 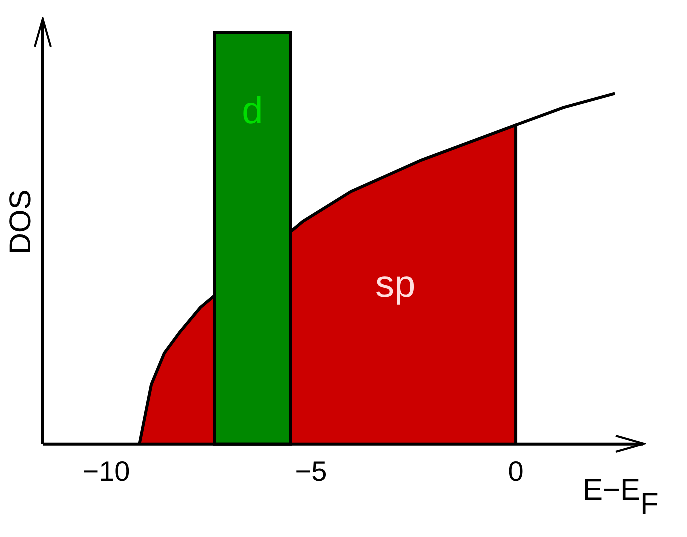 I want to click on x-tick-label: 0, so click(x=516, y=471).